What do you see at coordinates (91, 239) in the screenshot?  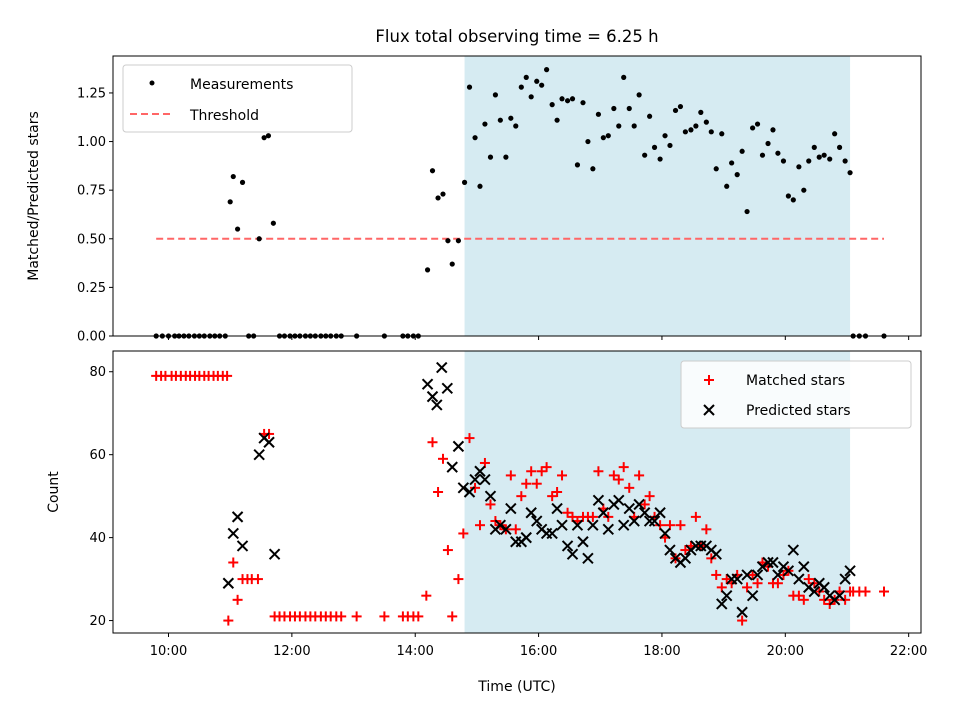 I see `y-tick-label: 0.50` at bounding box center [91, 239].